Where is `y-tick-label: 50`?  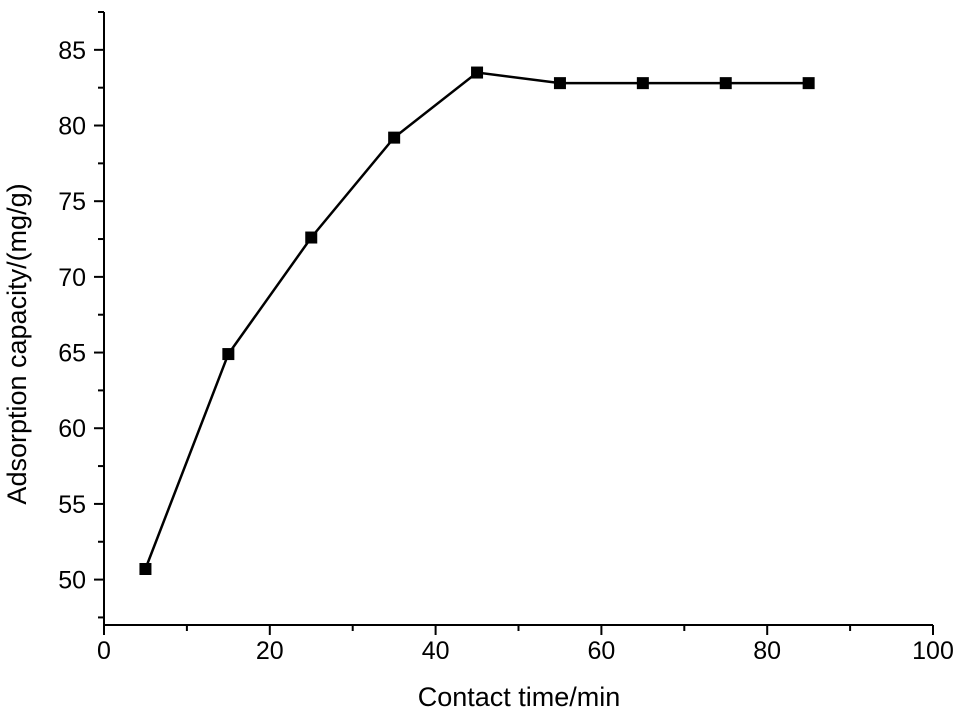 y-tick-label: 50 is located at coordinates (72, 581).